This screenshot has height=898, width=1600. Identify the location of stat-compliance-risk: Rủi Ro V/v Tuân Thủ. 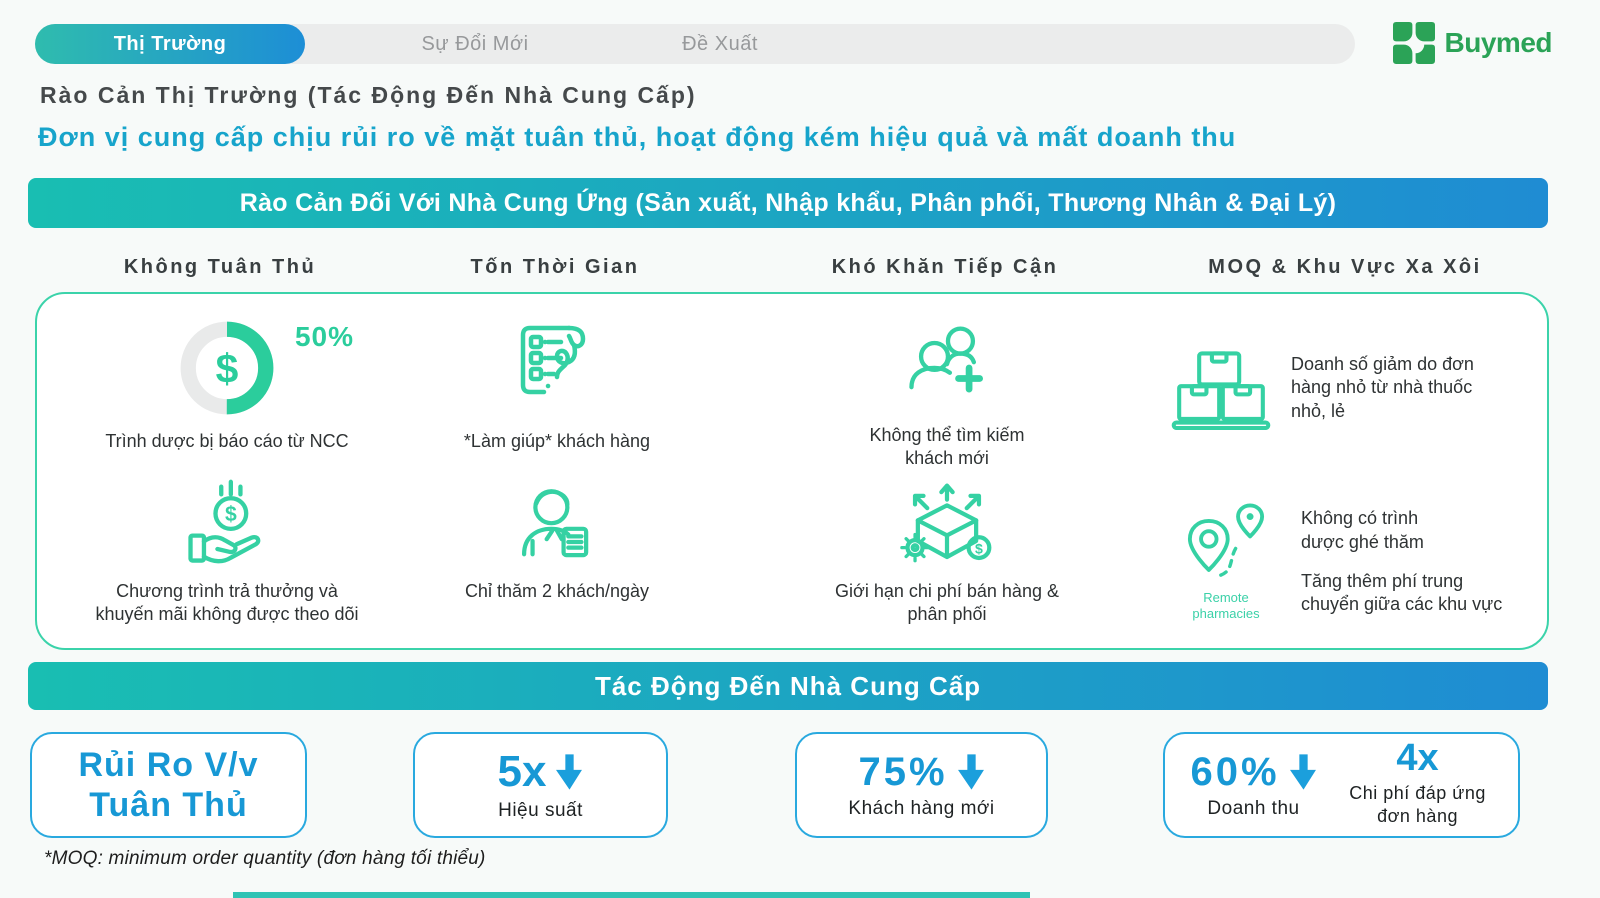
(168, 785).